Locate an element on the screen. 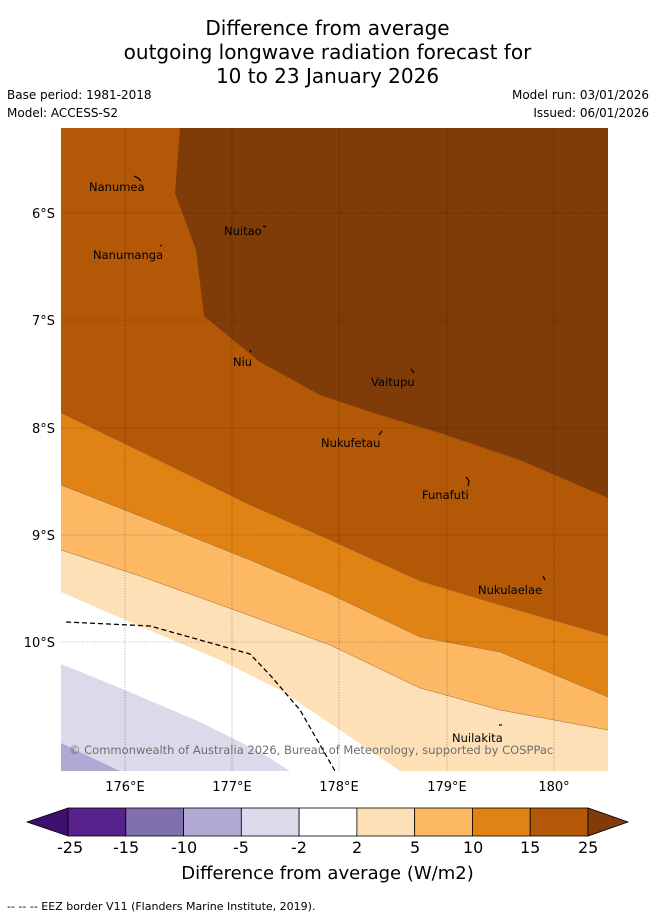 The image size is (655, 919). colorbar-arrow-low is located at coordinates (47, 822).